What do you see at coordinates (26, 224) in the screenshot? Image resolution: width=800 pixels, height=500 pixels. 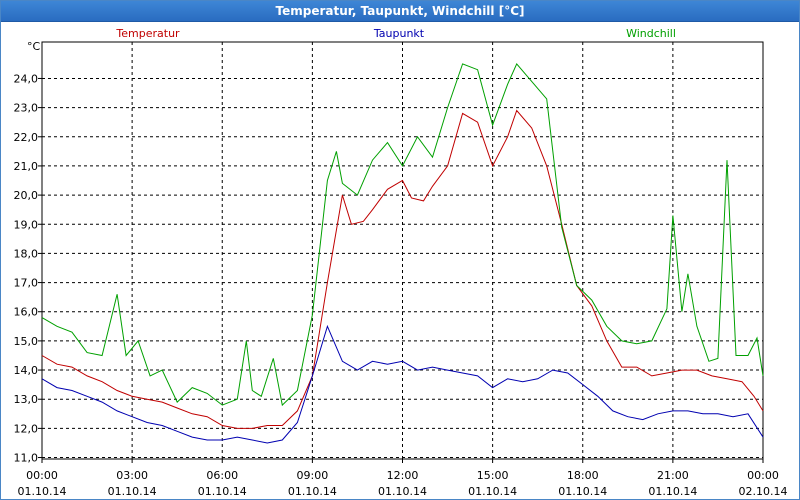 I see `y-tick-label: 19,0` at bounding box center [26, 224].